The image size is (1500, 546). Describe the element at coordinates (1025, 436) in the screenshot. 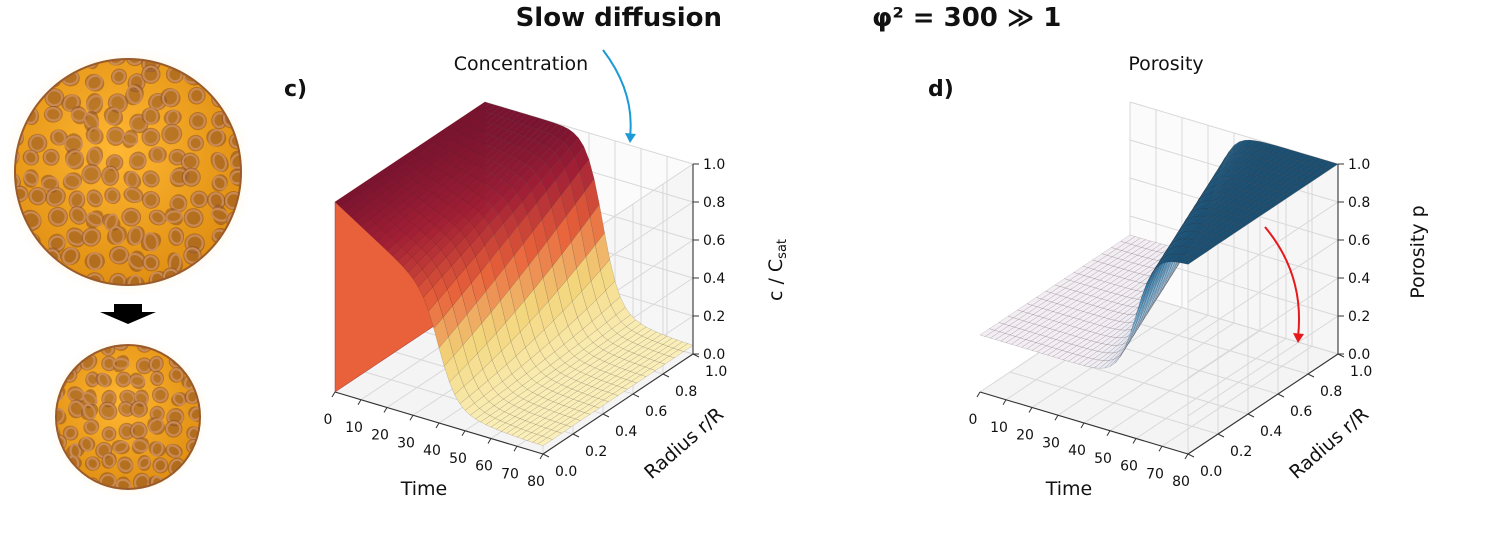

I see `porosity-xtick: 20` at that location.